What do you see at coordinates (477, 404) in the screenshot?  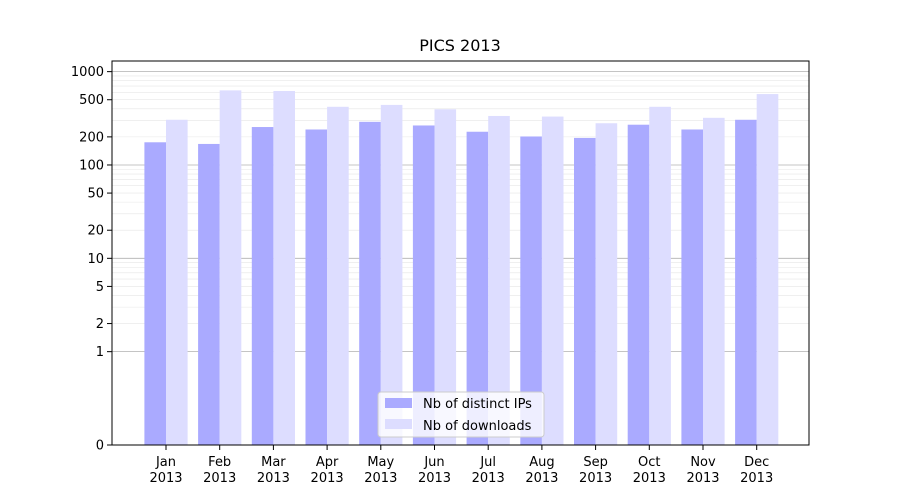 I see `legend-label-ips: Nb of distinct IPs` at bounding box center [477, 404].